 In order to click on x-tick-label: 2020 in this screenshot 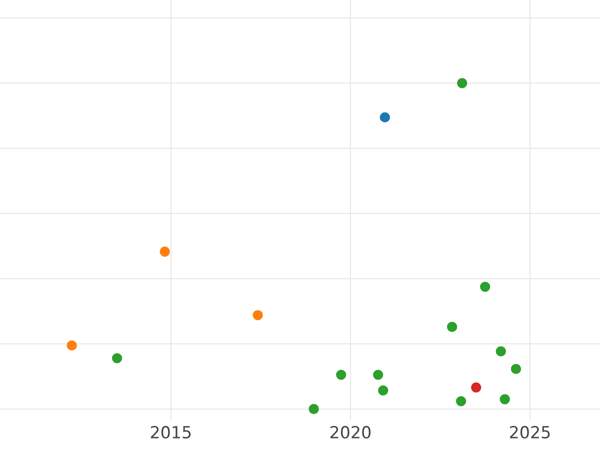, I will do `click(350, 432)`.